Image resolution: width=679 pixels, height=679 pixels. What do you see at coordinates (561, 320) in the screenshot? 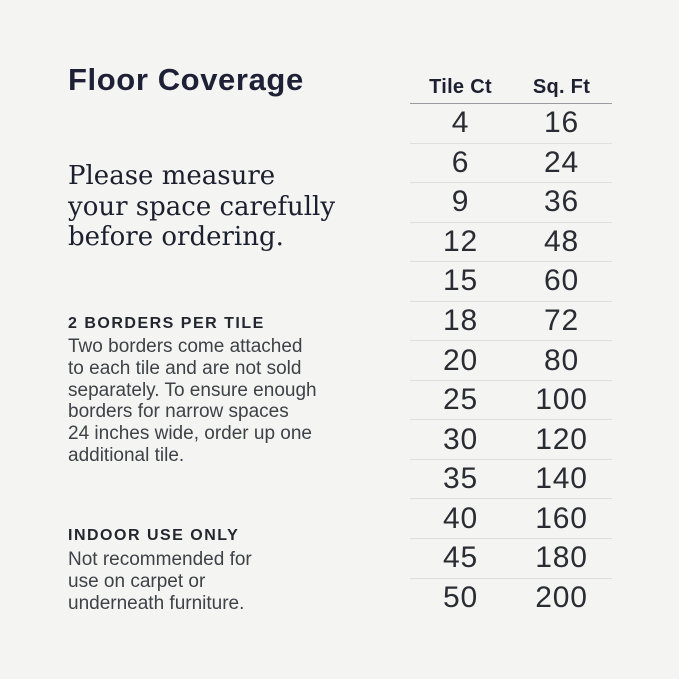
I see `sq-ft-cell: 72` at bounding box center [561, 320].